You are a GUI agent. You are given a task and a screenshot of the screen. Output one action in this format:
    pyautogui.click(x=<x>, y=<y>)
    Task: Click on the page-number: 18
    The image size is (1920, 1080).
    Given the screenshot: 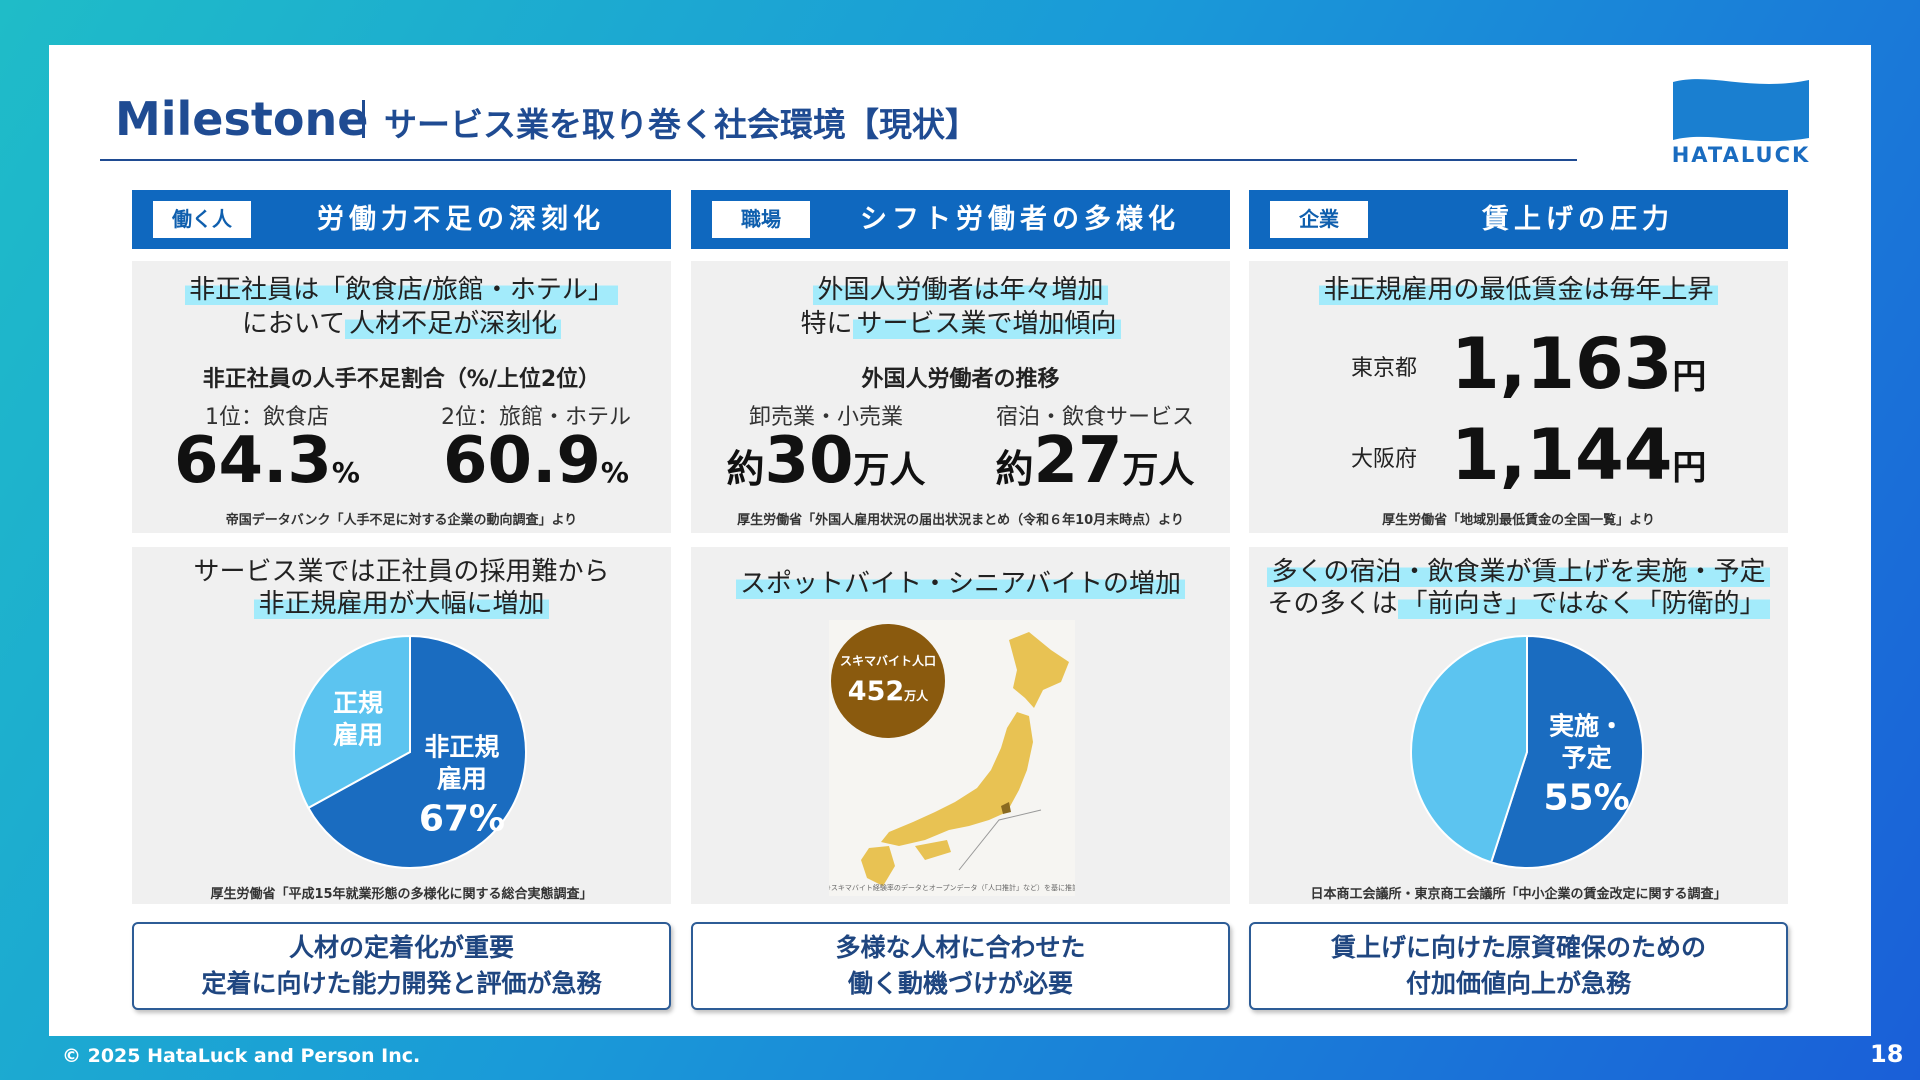 What is the action you would take?
    pyautogui.click(x=1887, y=1054)
    